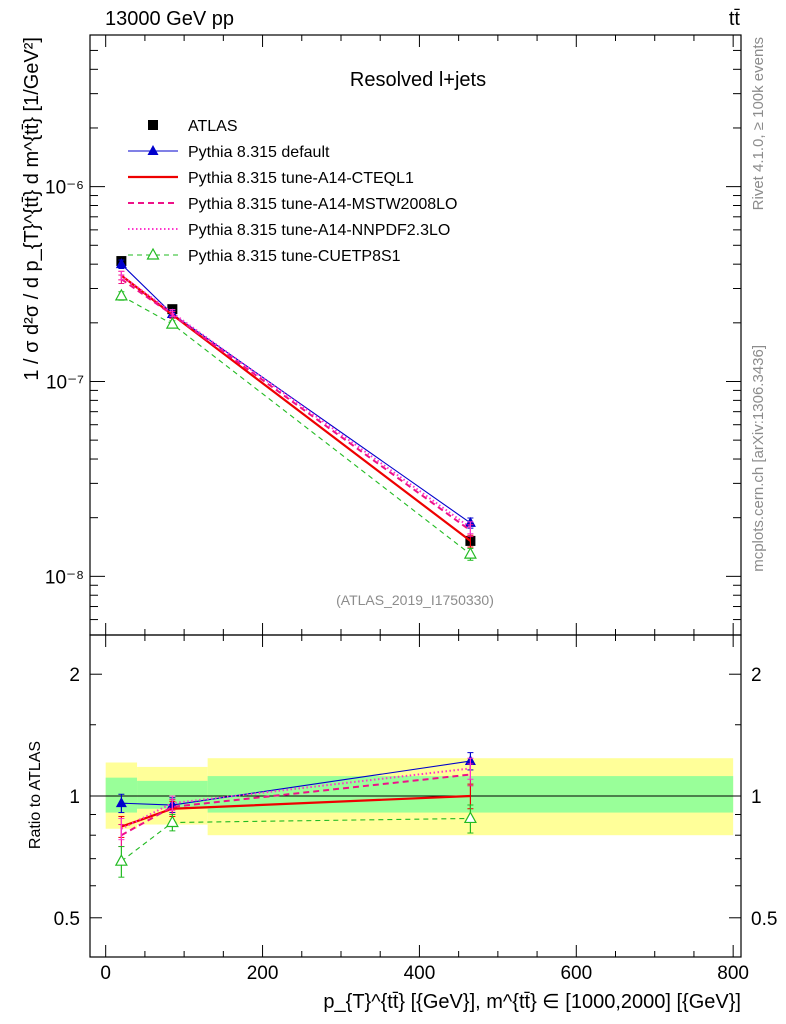 Image resolution: width=786 pixels, height=1024 pixels. What do you see at coordinates (322, 204) in the screenshot?
I see `legend-label: Pythia 8.315 tune-A14-MSTW2008LO` at bounding box center [322, 204].